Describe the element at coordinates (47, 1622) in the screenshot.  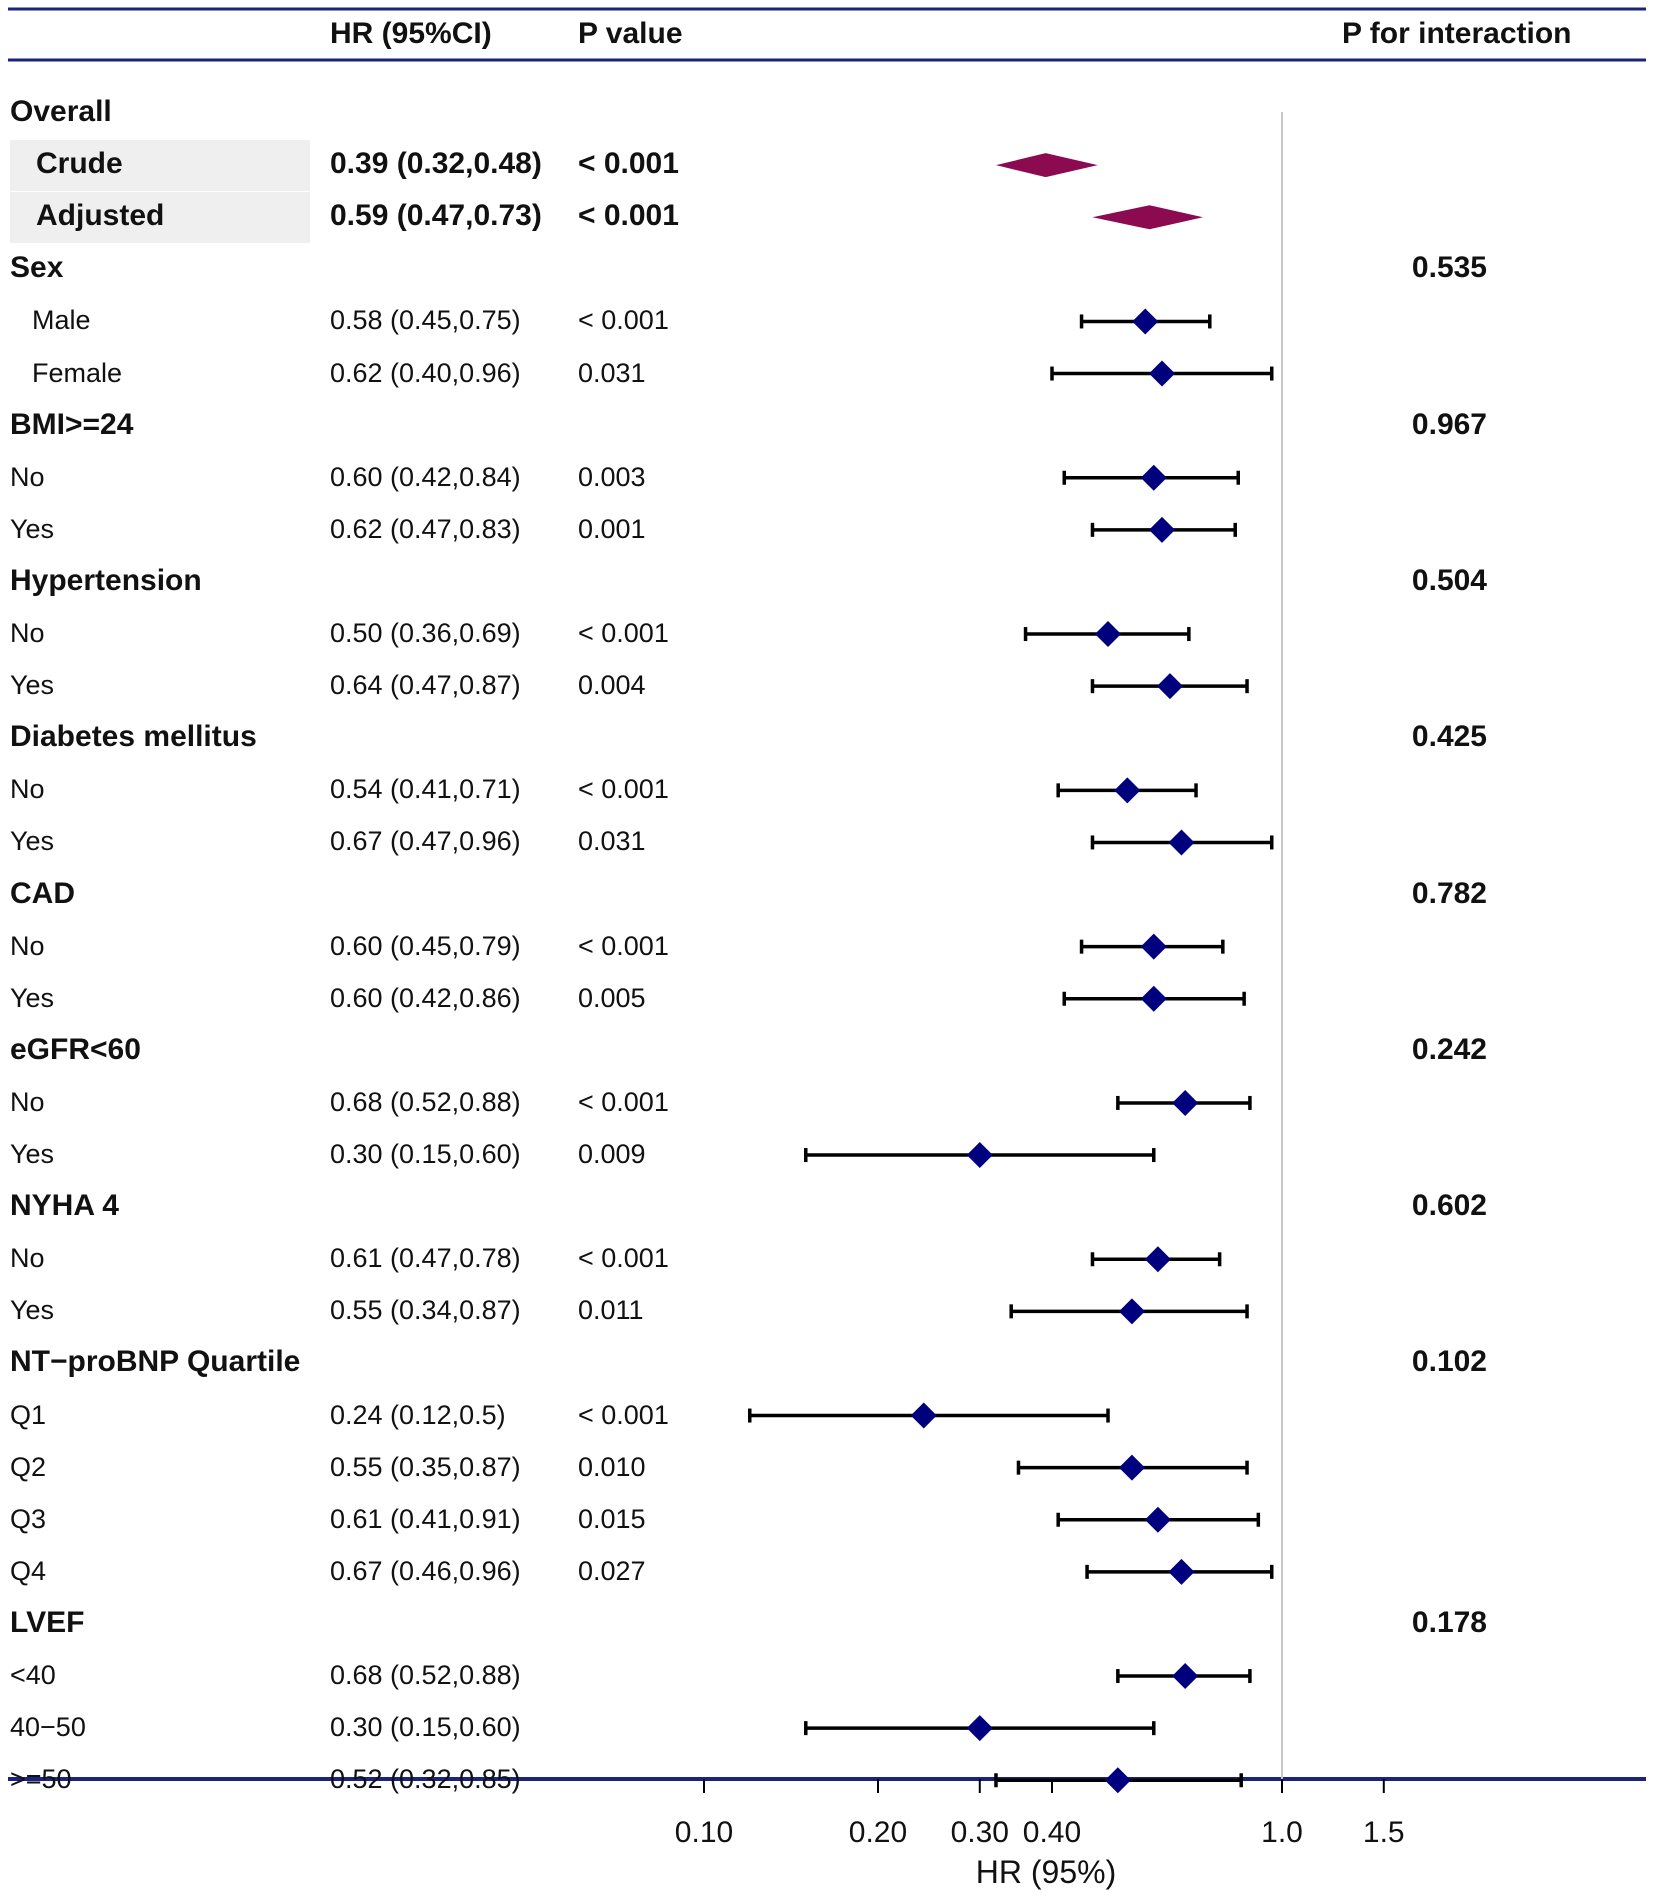
I see `group-label: LVEF` at that location.